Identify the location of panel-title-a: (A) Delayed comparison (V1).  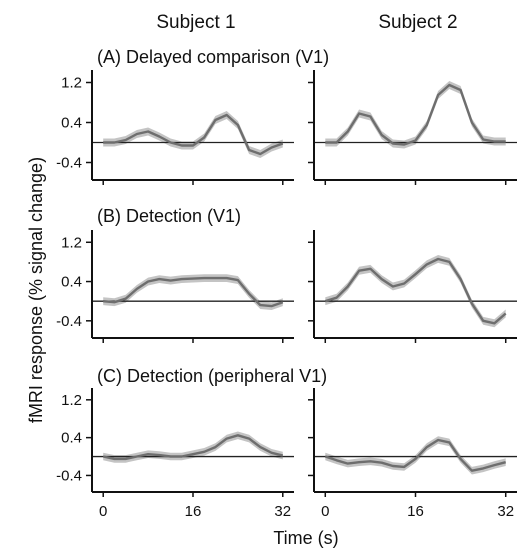
(213, 57).